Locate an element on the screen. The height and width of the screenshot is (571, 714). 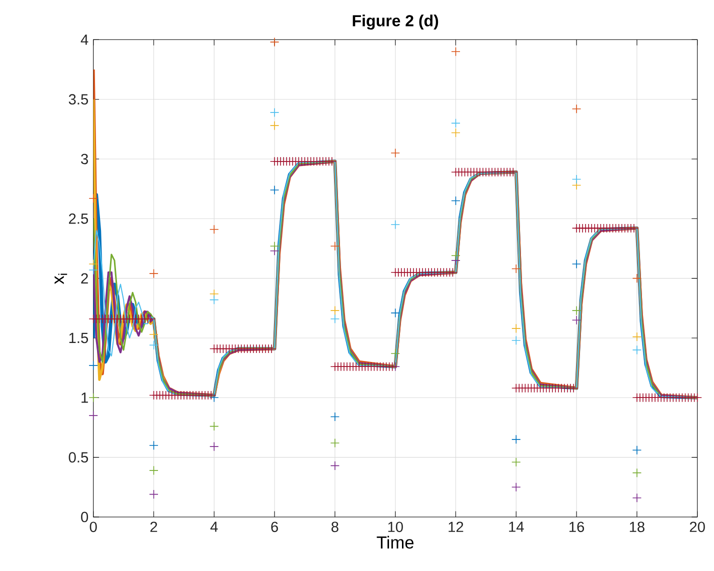
x-tick-label: 12 is located at coordinates (456, 527).